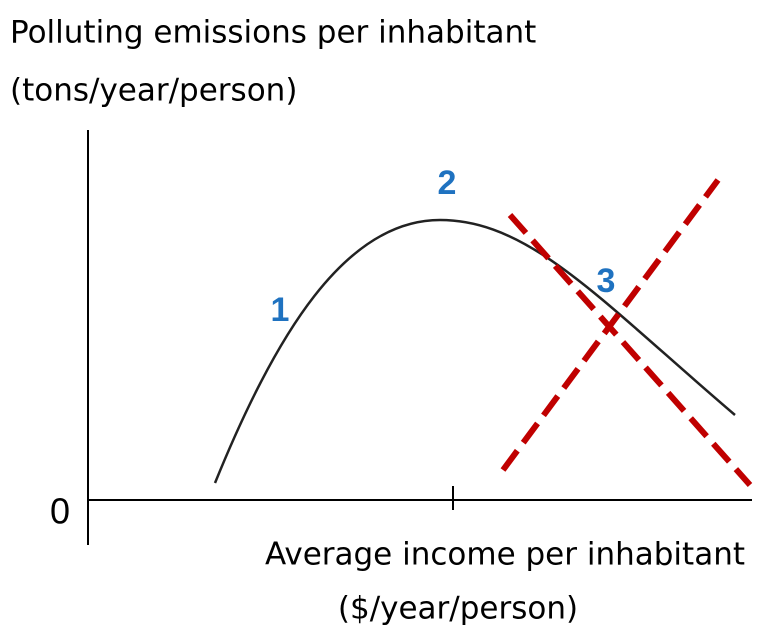 This screenshot has width=766, height=636. Describe the element at coordinates (153, 91) in the screenshot. I see `y-axis-label: (tons/year/person)` at that location.